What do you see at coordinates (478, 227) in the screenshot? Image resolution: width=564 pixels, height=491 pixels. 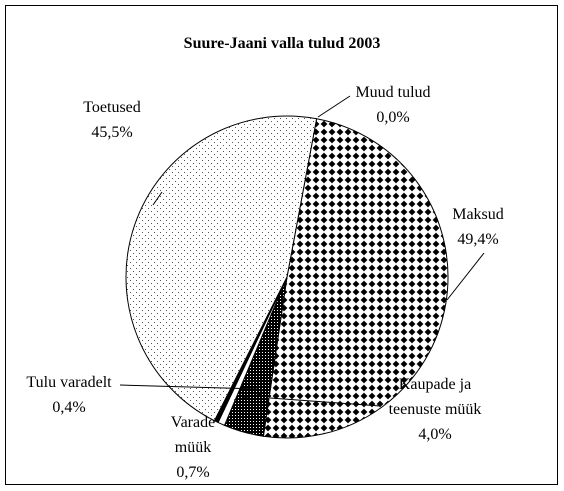 I see `slice-label: Maksud 49,4%` at bounding box center [478, 227].